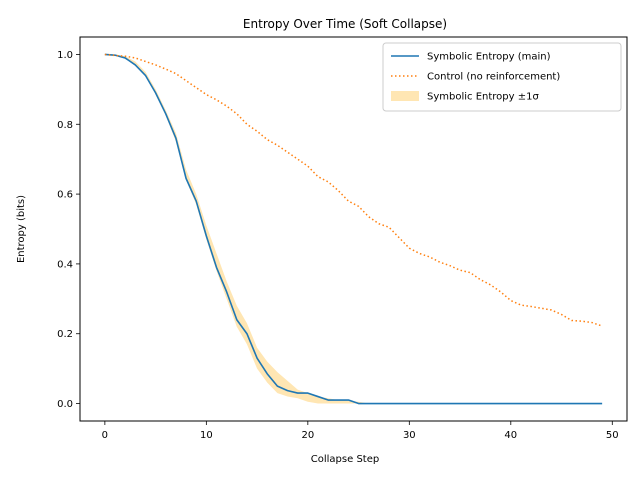 The width and height of the screenshot is (640, 480). What do you see at coordinates (483, 97) in the screenshot?
I see `legend-label-band-0: Symbolic Entropy ±1σ` at bounding box center [483, 97].